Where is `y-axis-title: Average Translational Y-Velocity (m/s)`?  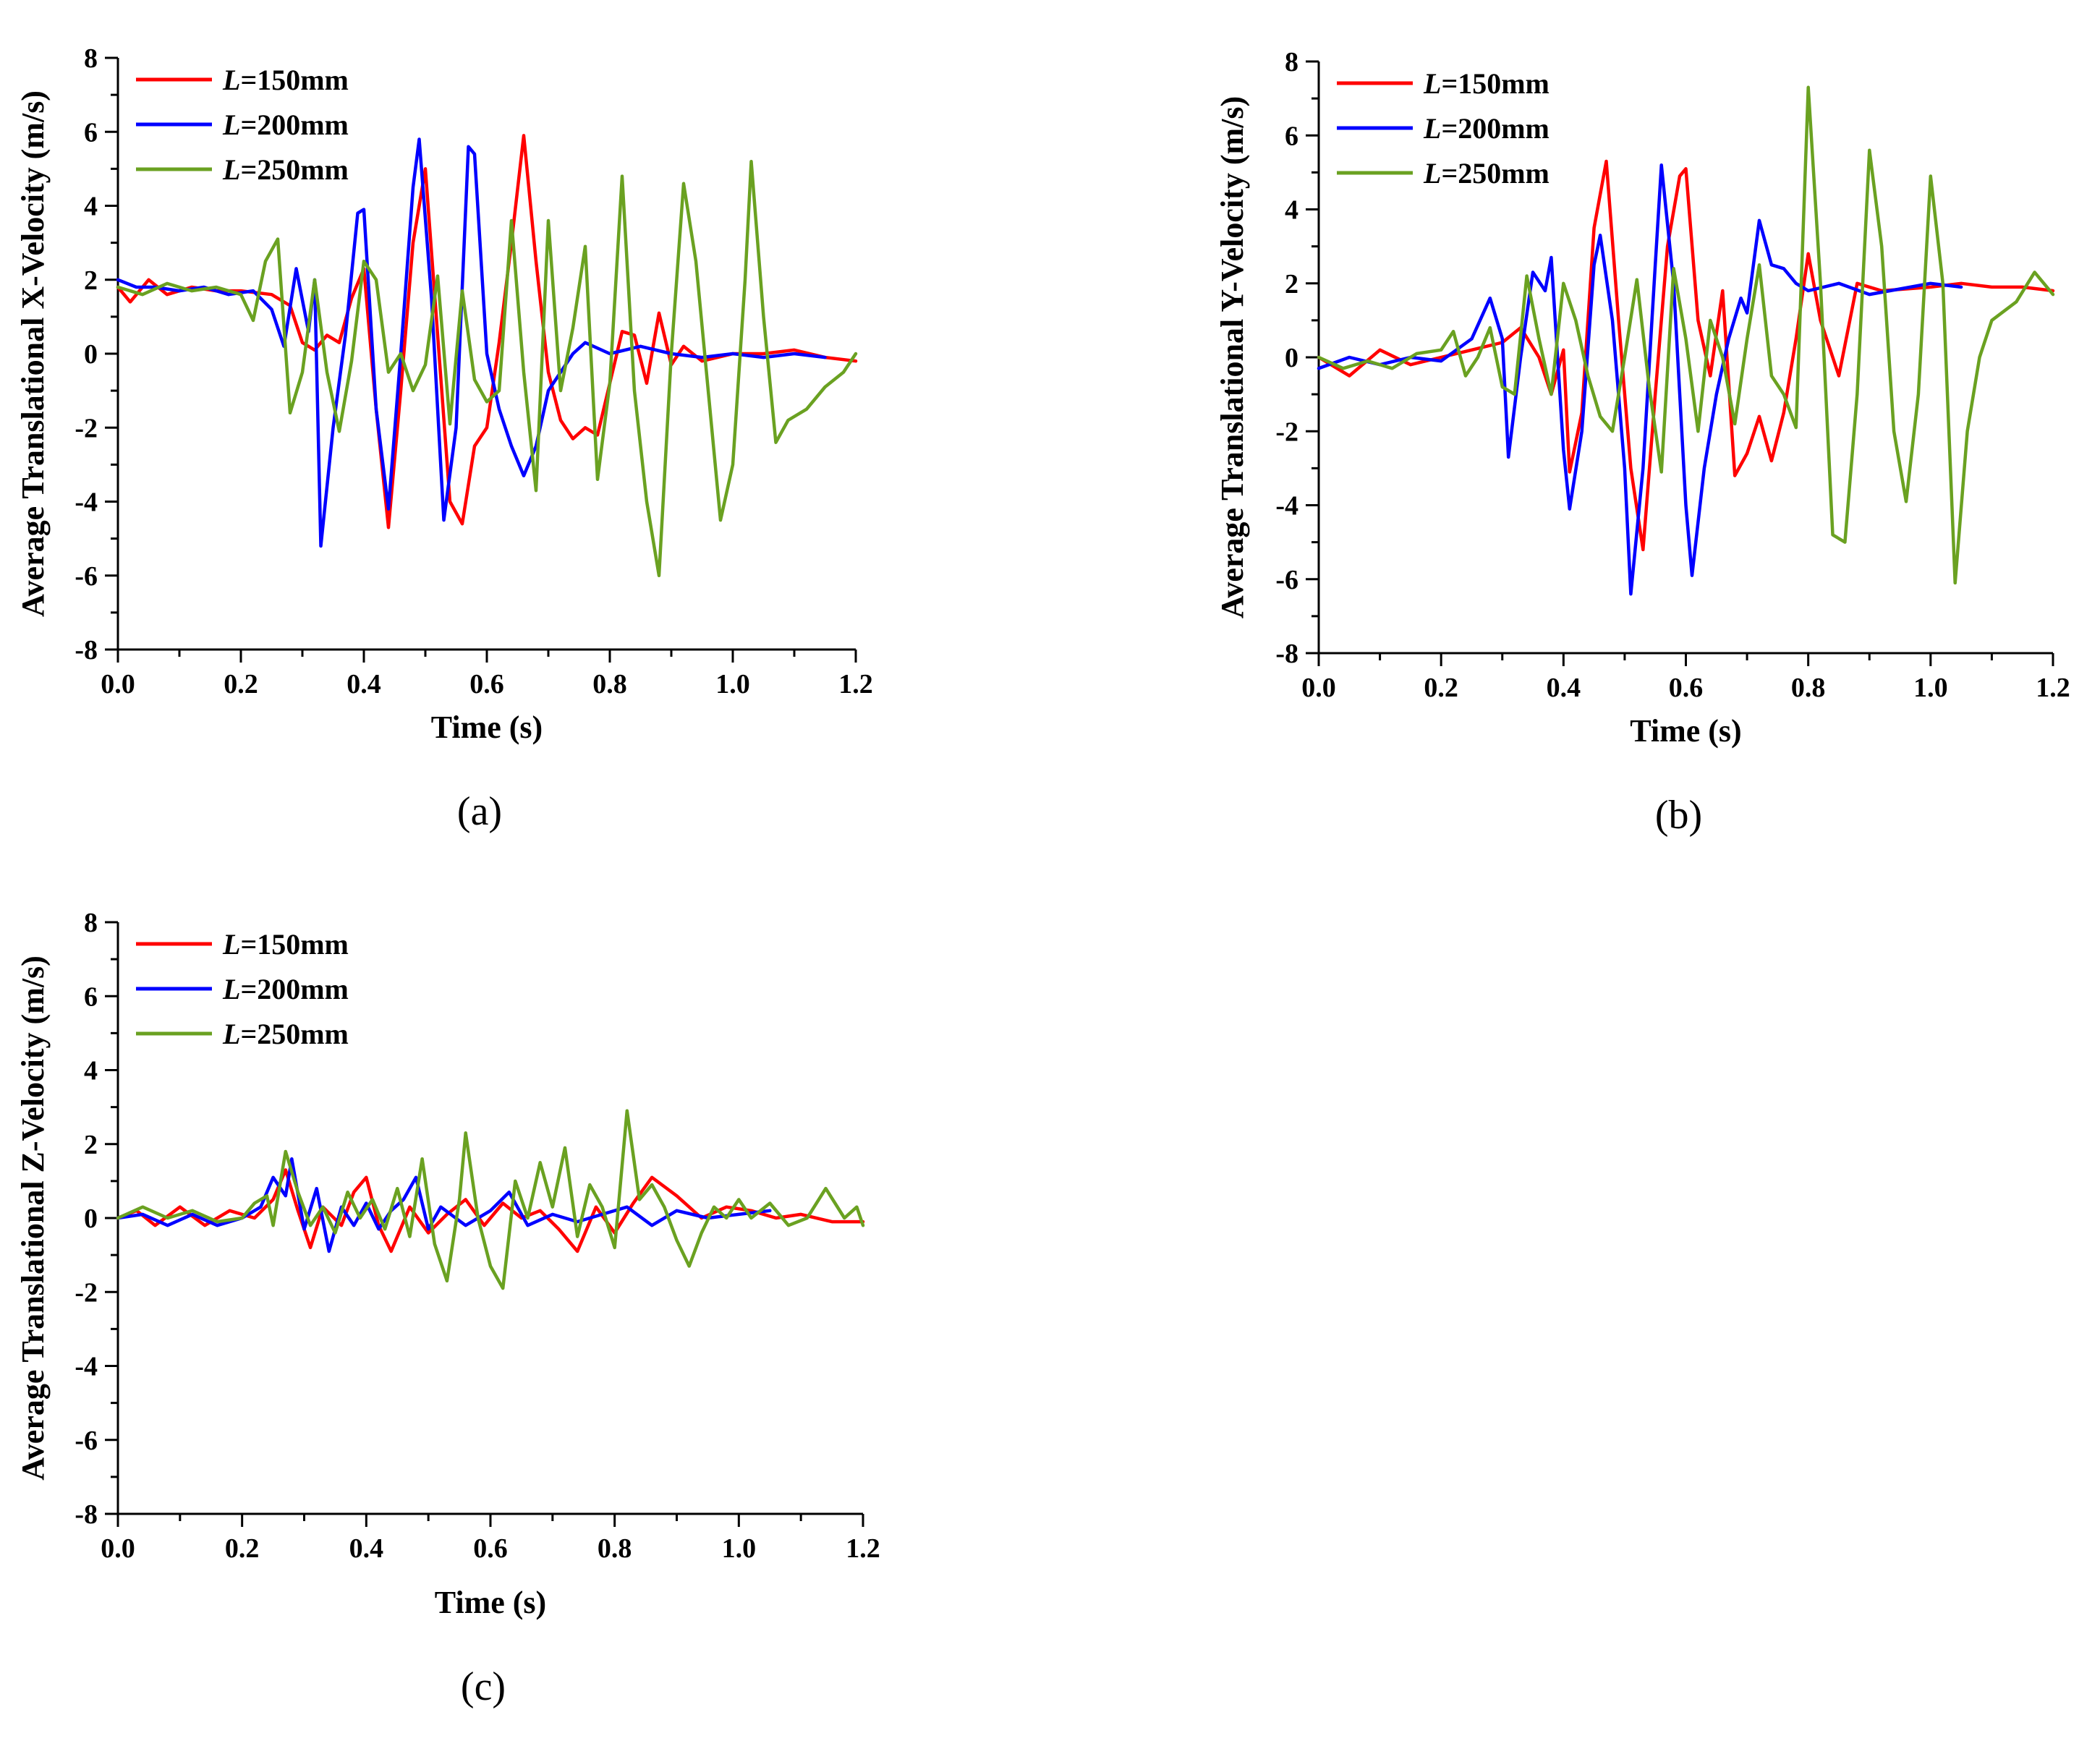
y-axis-title: Average Translational Y-Velocity (m/s) is located at coordinates (1233, 357).